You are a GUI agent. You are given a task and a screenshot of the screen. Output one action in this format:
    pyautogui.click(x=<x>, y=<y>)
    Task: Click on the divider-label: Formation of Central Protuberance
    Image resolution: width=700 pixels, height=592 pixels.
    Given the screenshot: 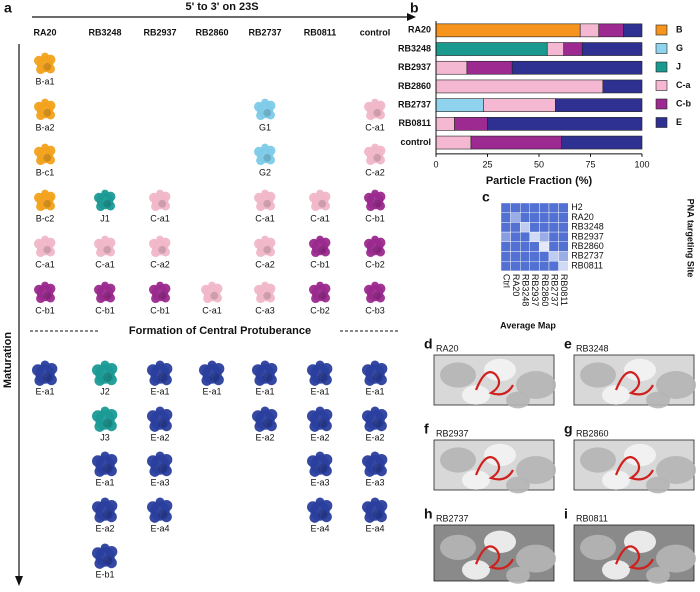 What is the action you would take?
    pyautogui.click(x=220, y=331)
    